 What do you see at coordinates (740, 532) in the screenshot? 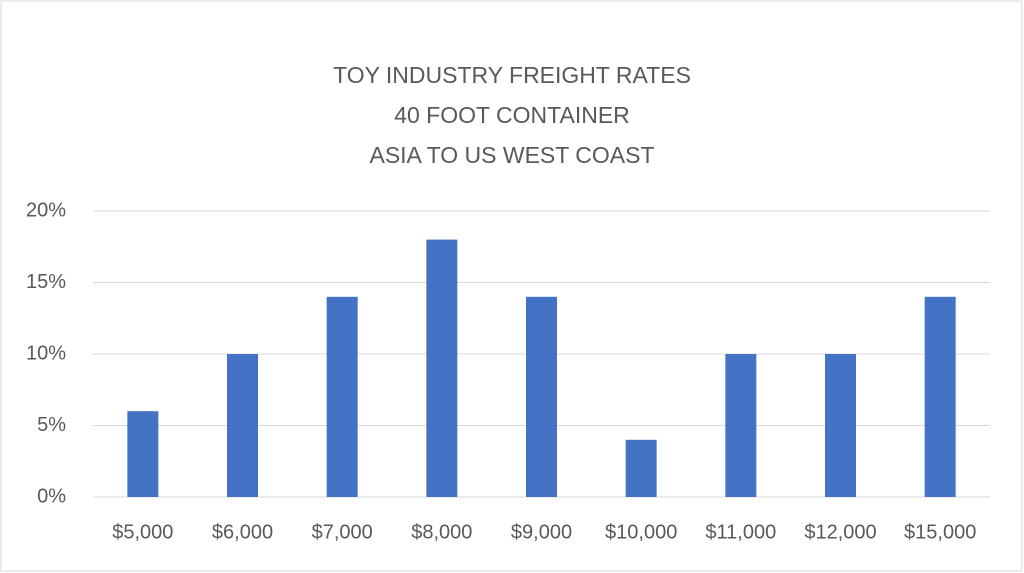
I see `x-tick-label: $11,000` at bounding box center [740, 532].